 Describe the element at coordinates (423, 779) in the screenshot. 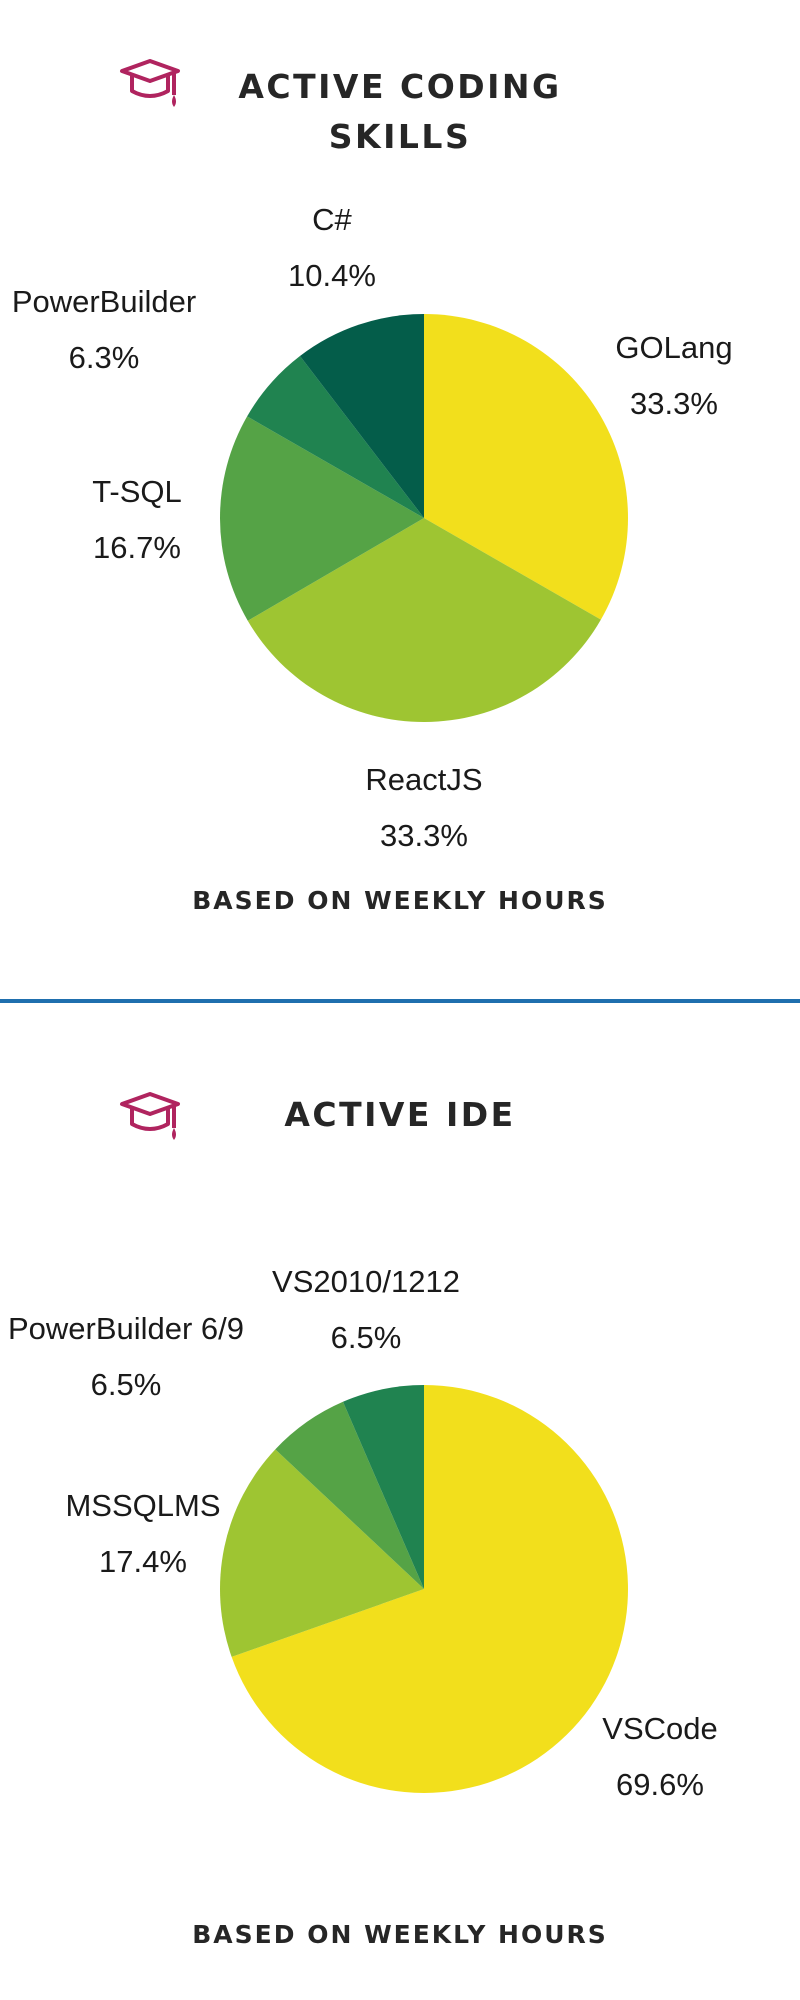

I see `slice-label-reactjs: ReactJS` at that location.